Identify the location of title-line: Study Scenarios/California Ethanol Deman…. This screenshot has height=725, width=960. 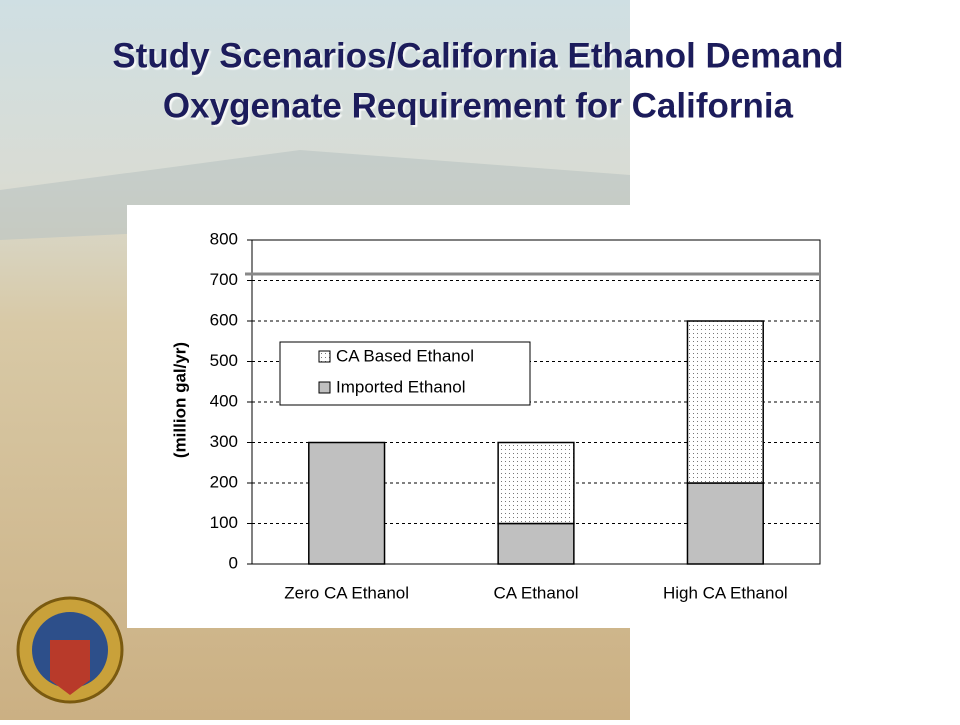
(477, 55).